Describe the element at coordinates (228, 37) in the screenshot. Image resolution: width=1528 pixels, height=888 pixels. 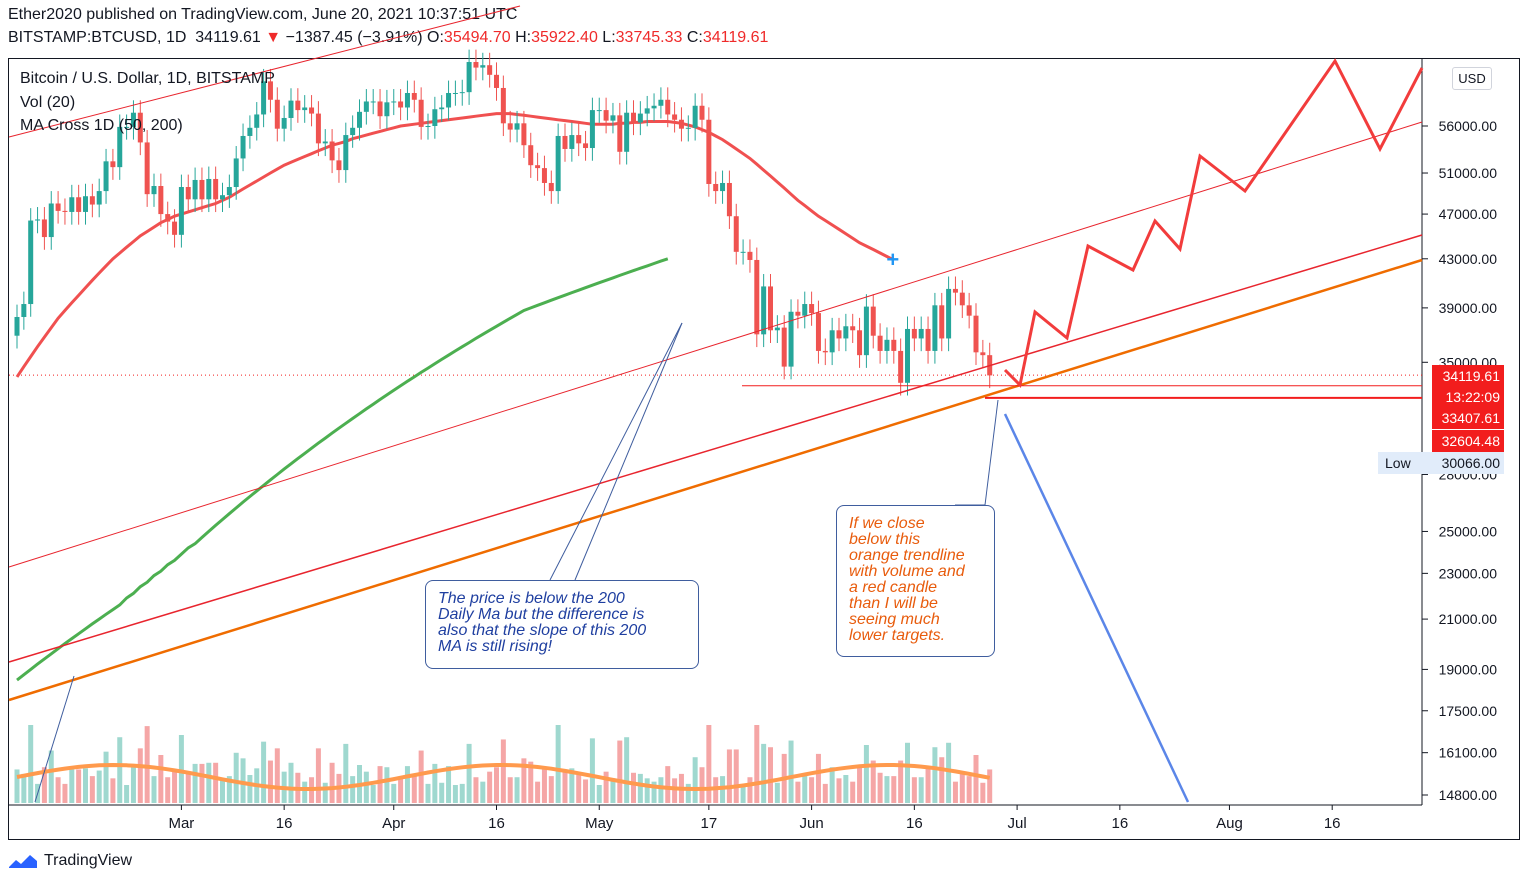
I see `last-price: 34119.61` at that location.